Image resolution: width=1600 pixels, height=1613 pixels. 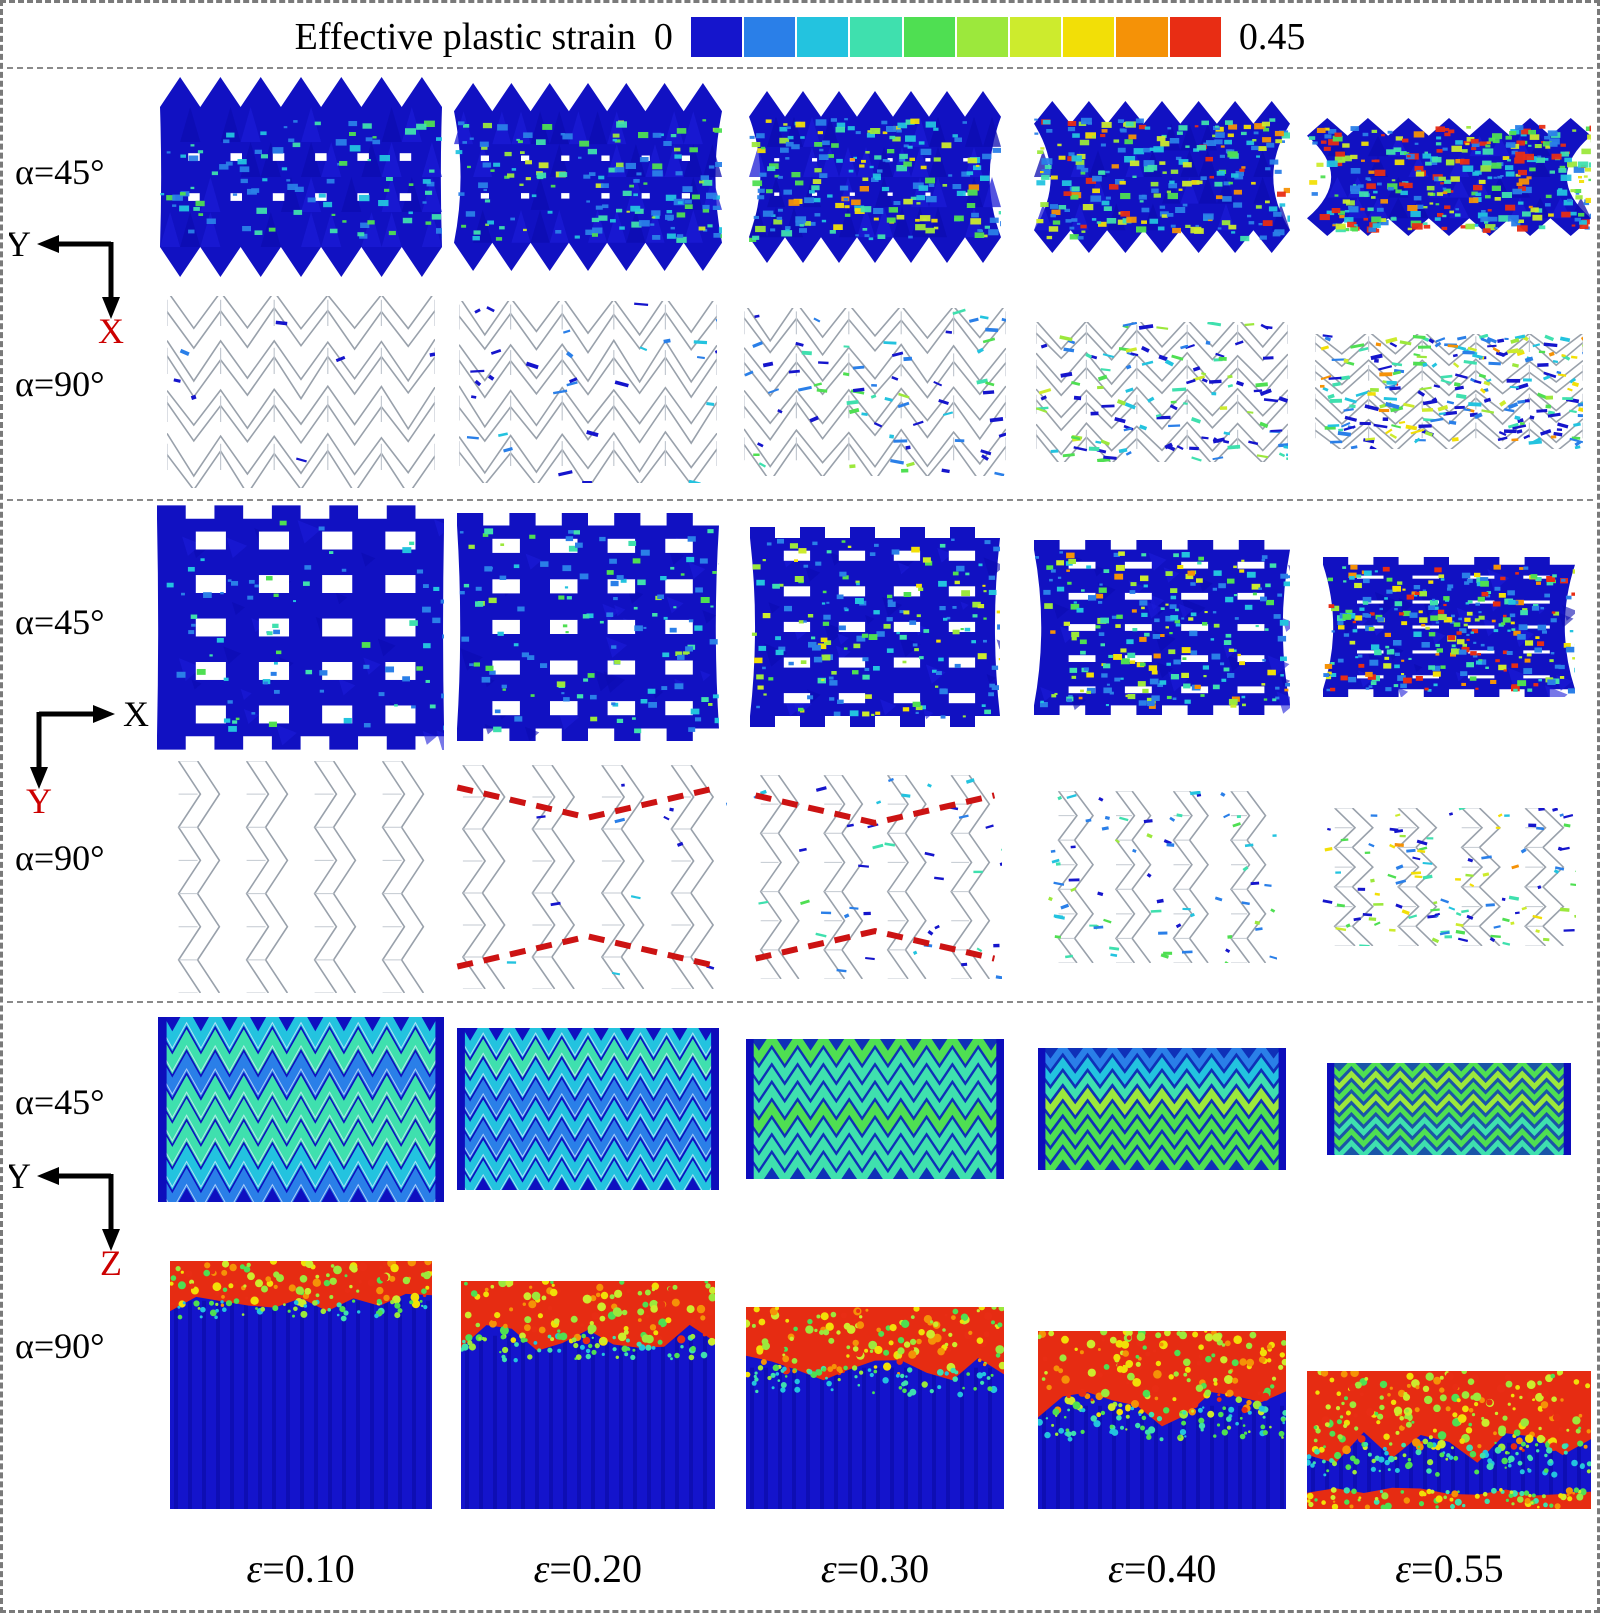 I want to click on sim-image-block-crush-strain-0.2, so click(x=587, y=1370).